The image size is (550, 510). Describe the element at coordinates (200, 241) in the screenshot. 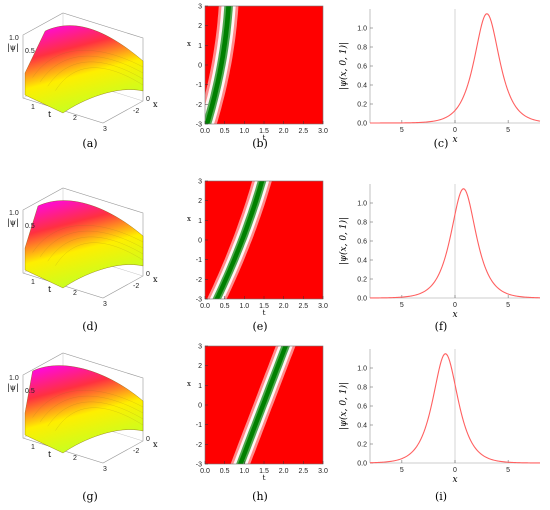

I see `y-tick-label: 0` at that location.